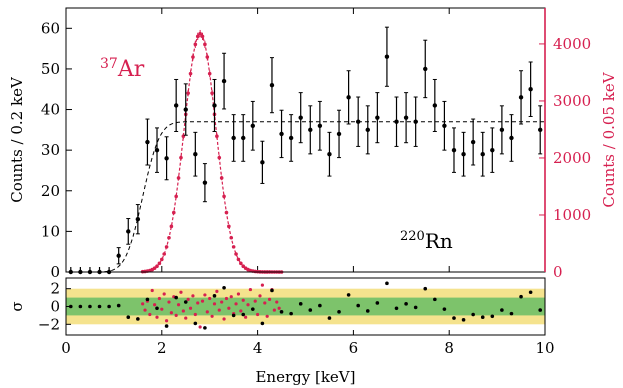 The height and width of the screenshot is (388, 623). Describe the element at coordinates (50, 28) in the screenshot. I see `y-tick-label-left: 60` at that location.